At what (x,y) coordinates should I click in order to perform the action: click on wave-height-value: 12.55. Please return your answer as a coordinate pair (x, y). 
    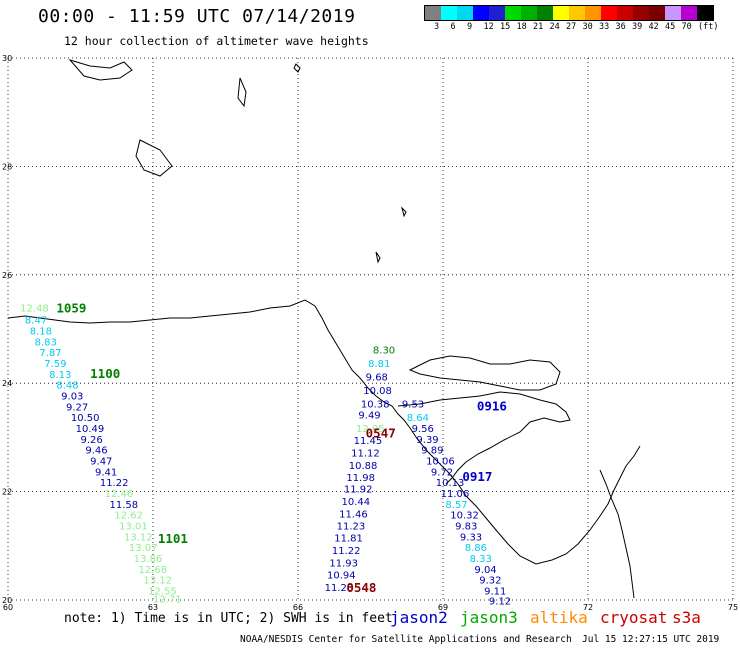
    Looking at the image, I should click on (162, 592).